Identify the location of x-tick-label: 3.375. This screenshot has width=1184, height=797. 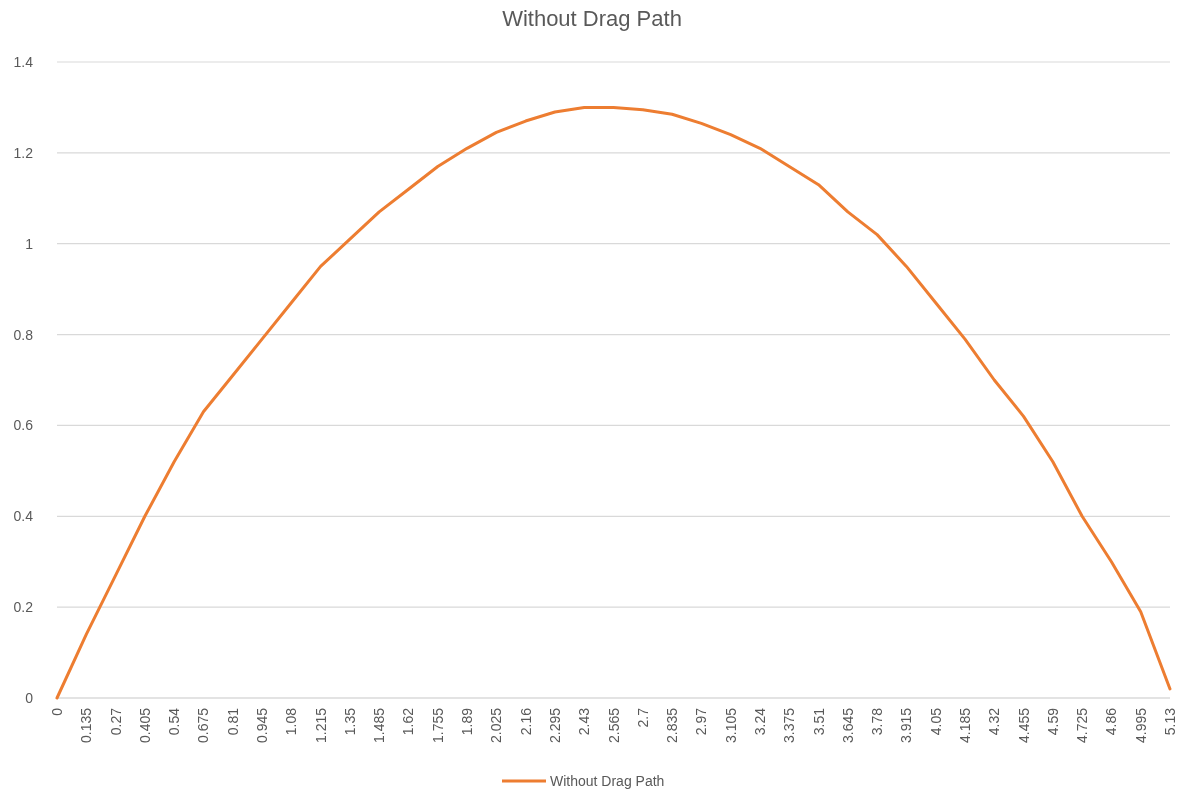
(789, 725).